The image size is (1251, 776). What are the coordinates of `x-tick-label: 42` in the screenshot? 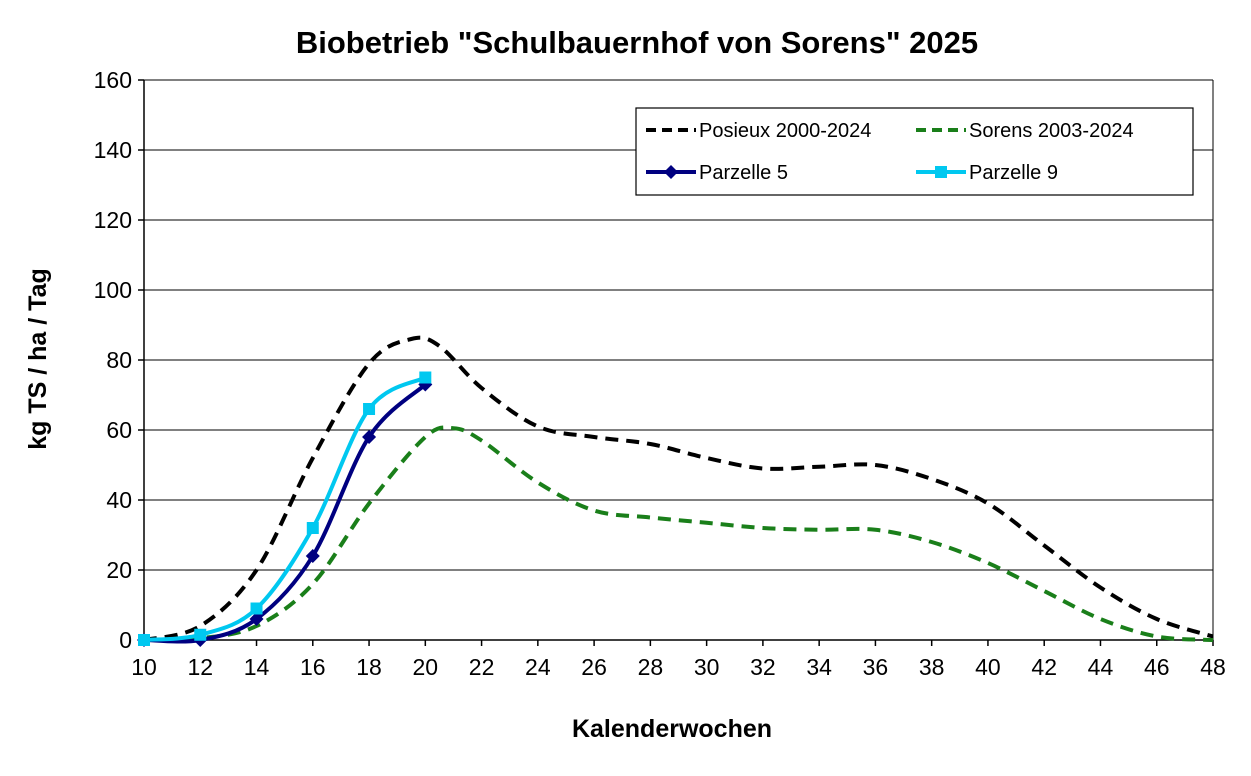 It's located at (1044, 667).